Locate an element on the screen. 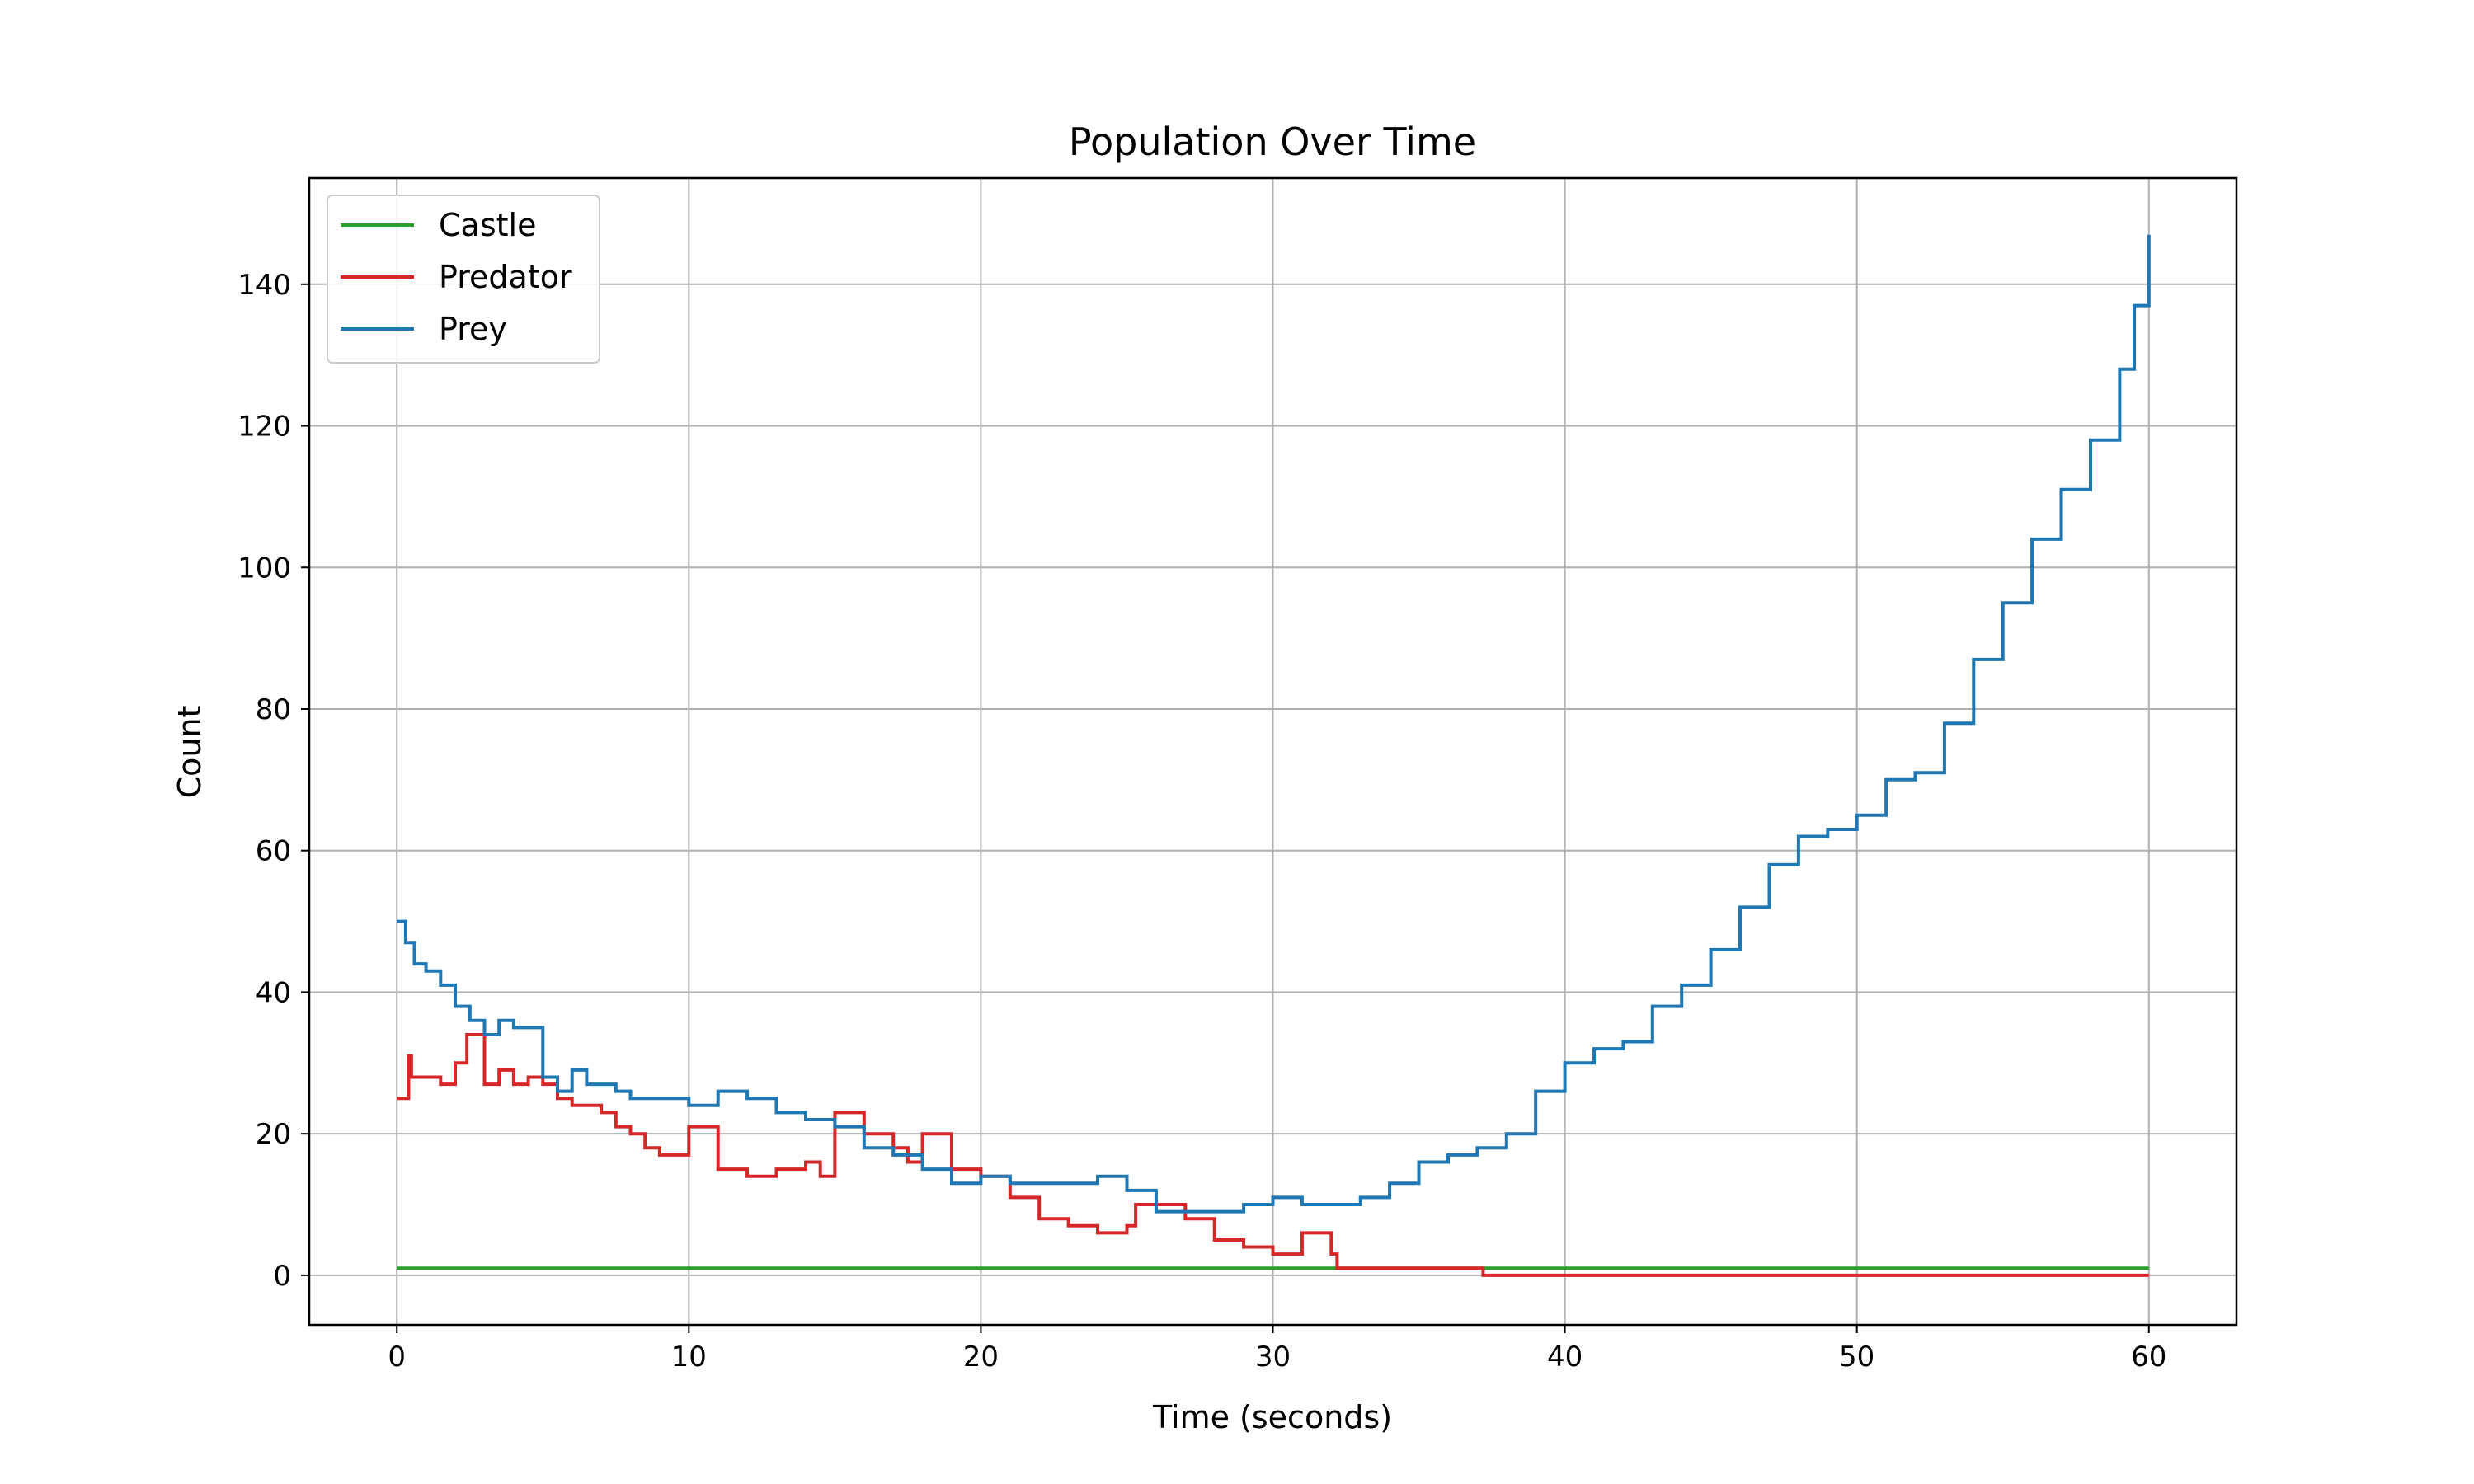  chart-title: Population Over Time is located at coordinates (1272, 142).